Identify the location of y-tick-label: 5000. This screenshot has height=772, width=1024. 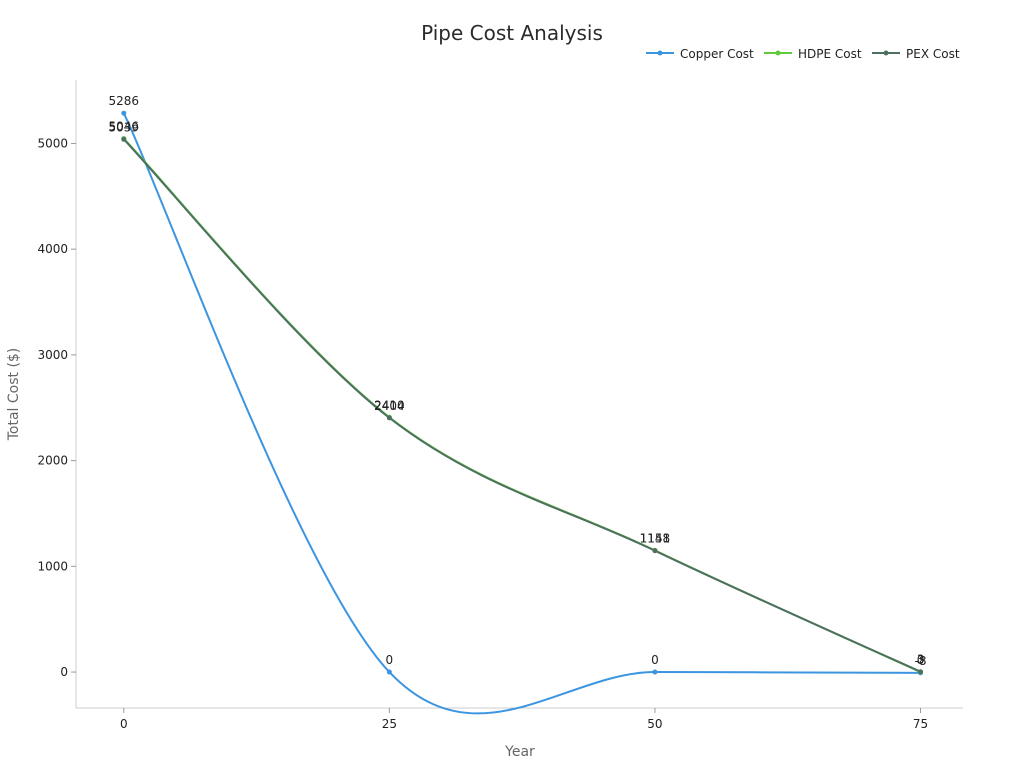
(52, 143).